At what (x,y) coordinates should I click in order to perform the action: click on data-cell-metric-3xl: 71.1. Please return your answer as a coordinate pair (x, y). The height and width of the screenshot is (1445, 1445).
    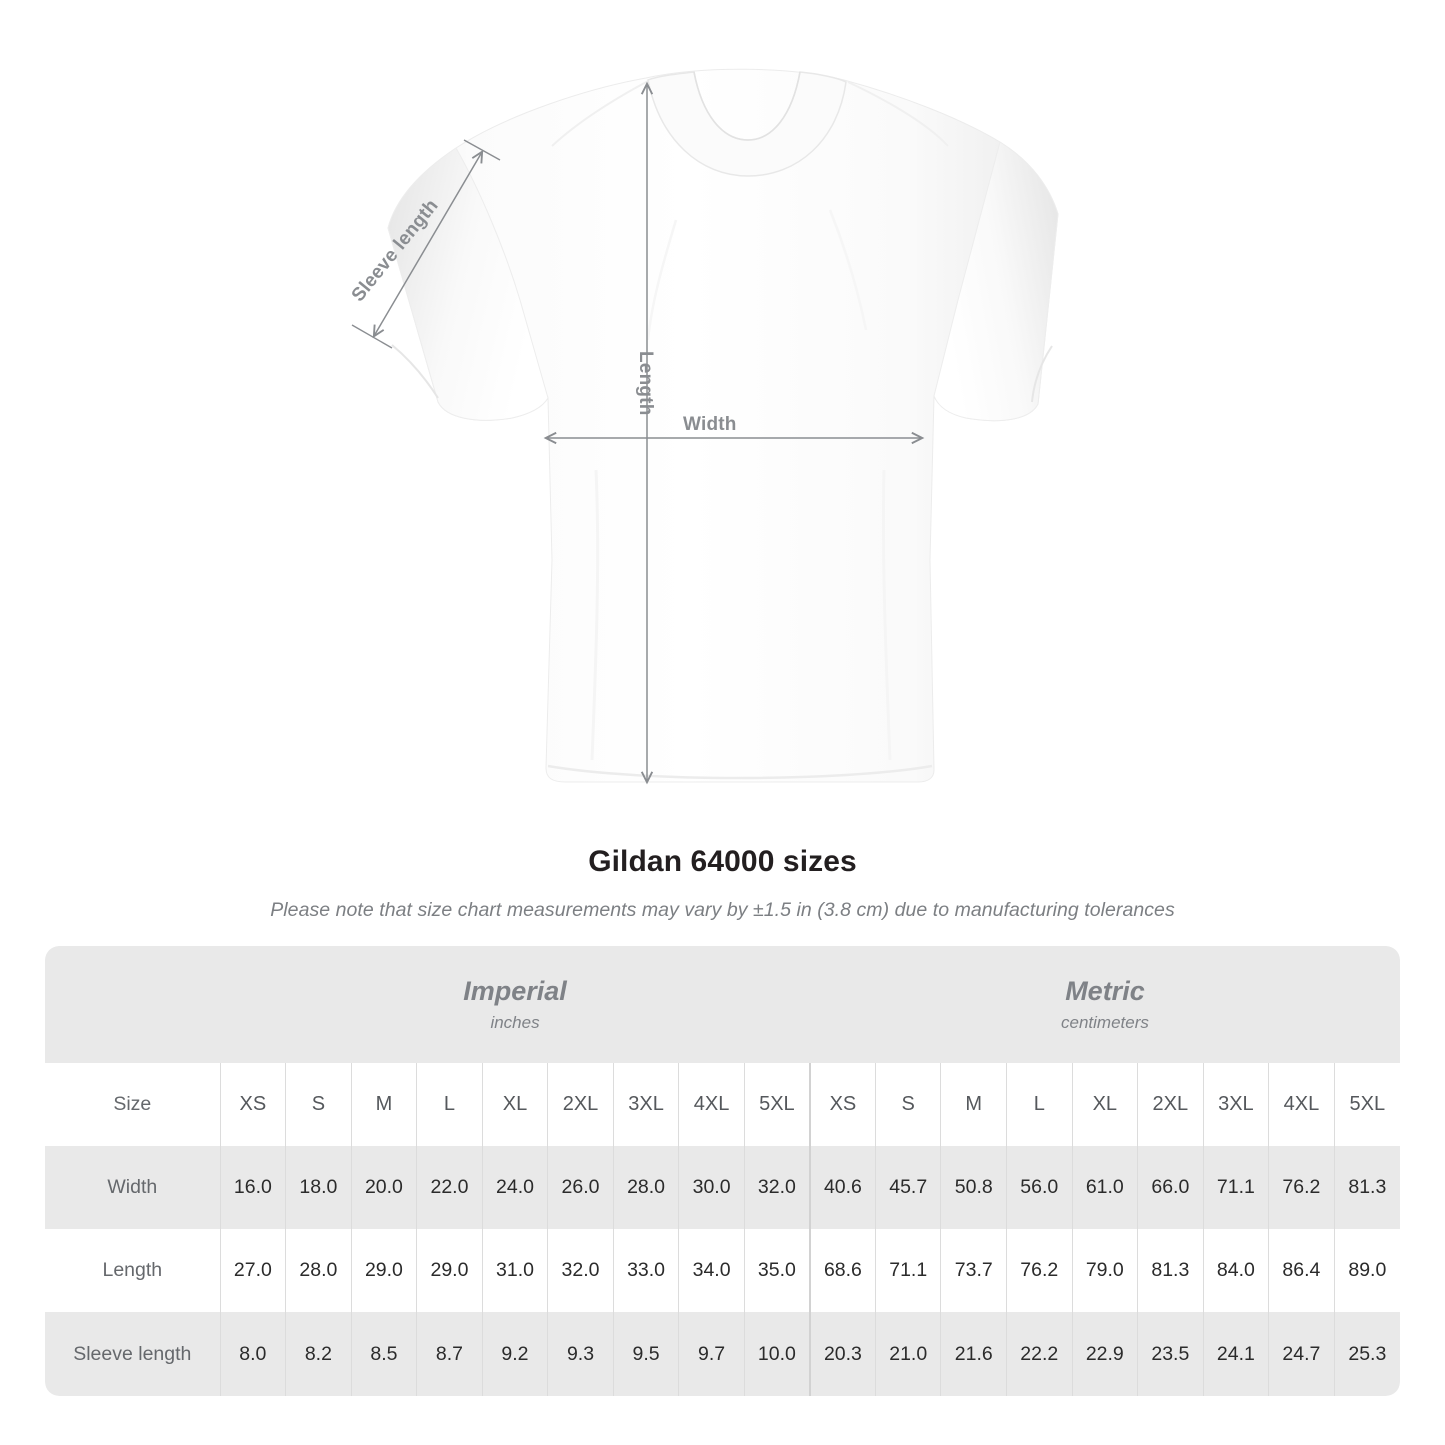
    Looking at the image, I should click on (1235, 1187).